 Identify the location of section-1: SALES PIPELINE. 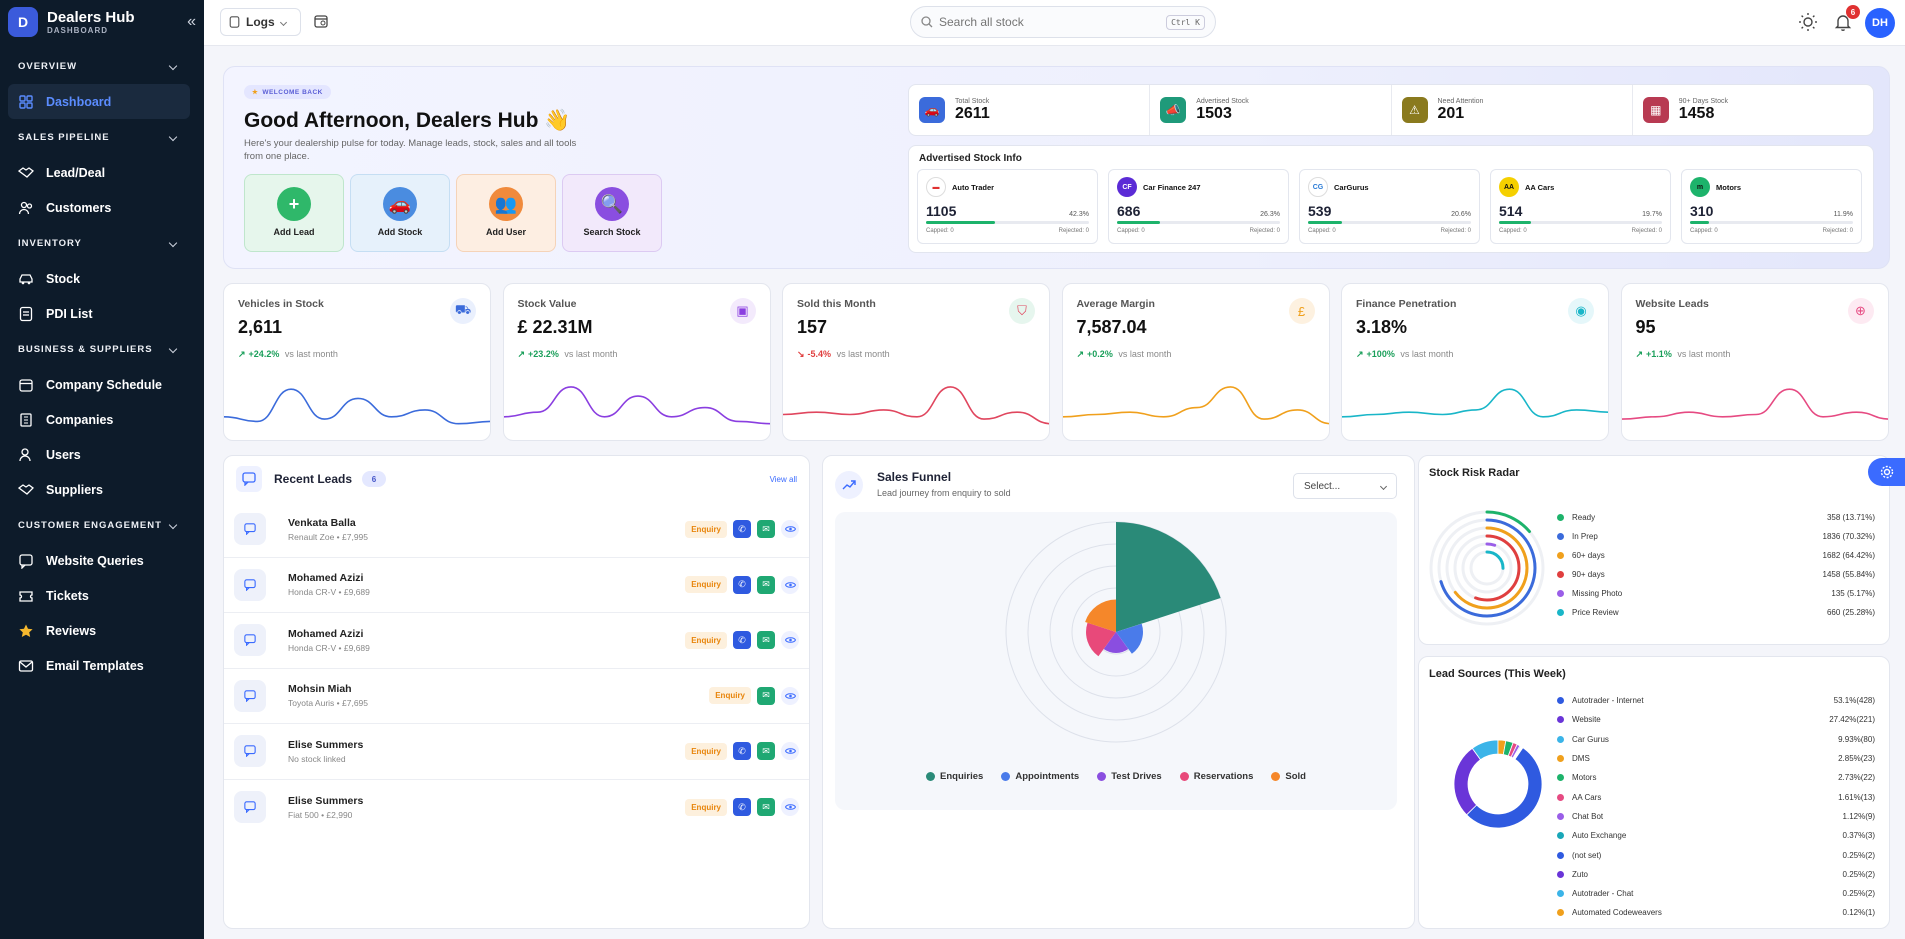
(102, 137).